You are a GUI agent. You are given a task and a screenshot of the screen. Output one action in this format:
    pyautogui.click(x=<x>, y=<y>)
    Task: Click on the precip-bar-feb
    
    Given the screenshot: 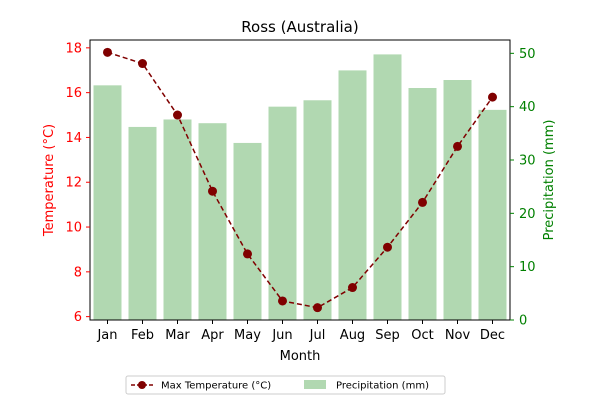 What is the action you would take?
    pyautogui.click(x=142, y=223)
    